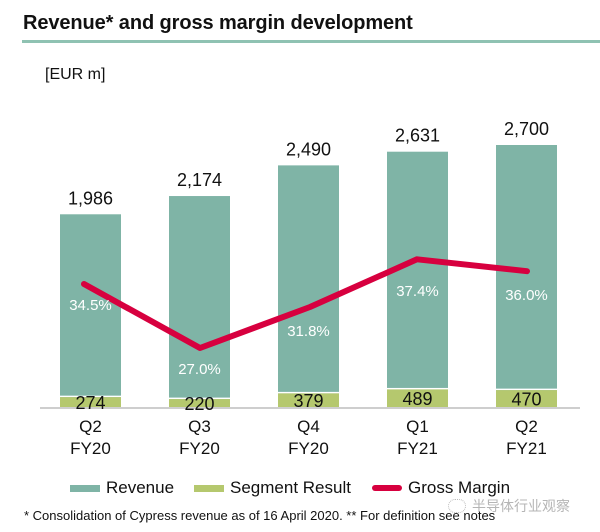  What do you see at coordinates (417, 136) in the screenshot?
I see `revenue-value-label: 2,631` at bounding box center [417, 136].